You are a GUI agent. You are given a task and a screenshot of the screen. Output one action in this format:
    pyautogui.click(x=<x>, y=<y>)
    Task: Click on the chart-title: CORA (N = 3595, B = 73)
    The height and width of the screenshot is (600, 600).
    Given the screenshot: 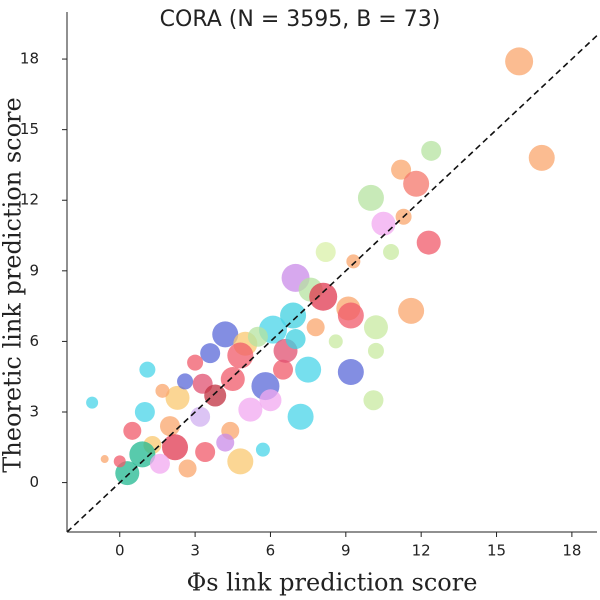 What is the action you would take?
    pyautogui.click(x=300, y=19)
    